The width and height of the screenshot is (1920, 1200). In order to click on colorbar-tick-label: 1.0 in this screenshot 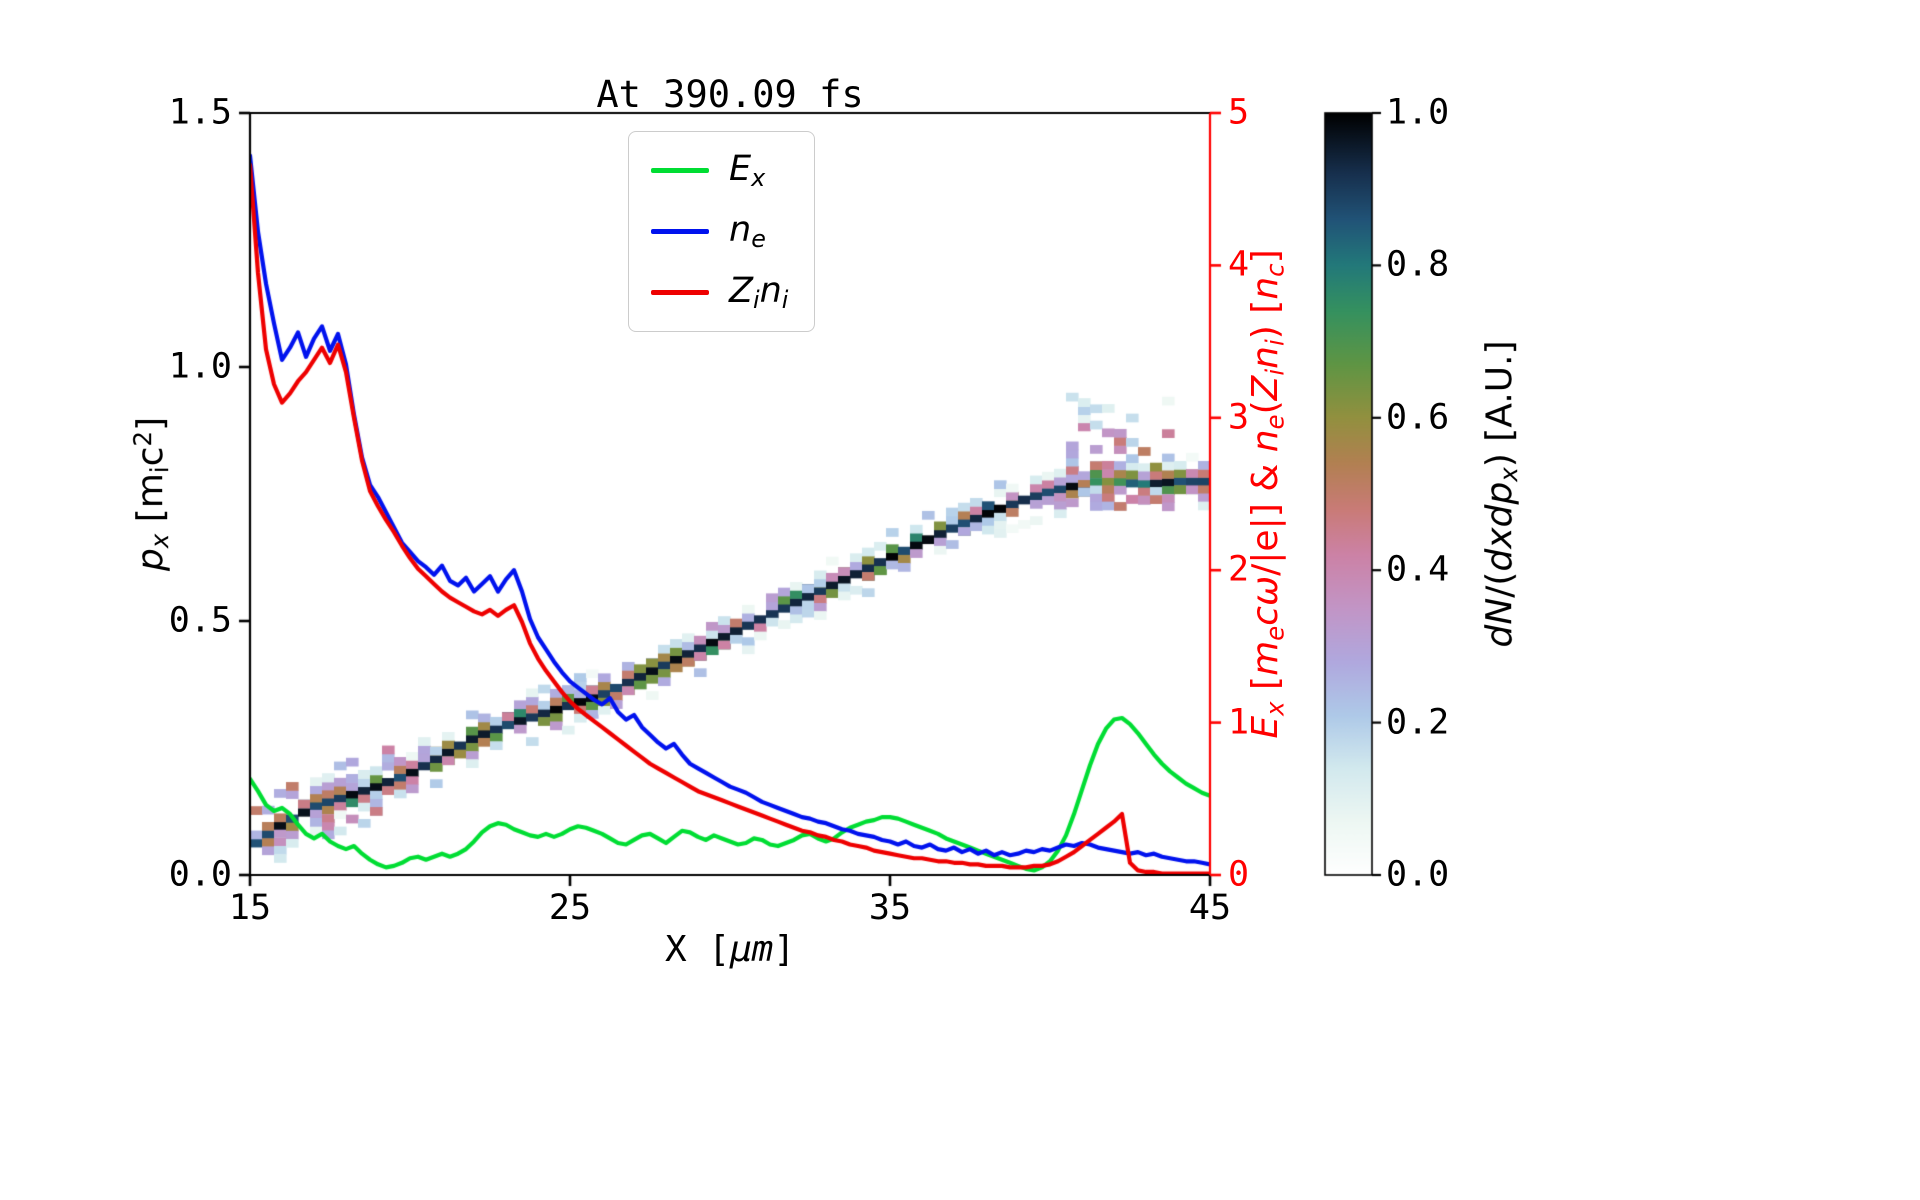, I will do `click(1418, 112)`.